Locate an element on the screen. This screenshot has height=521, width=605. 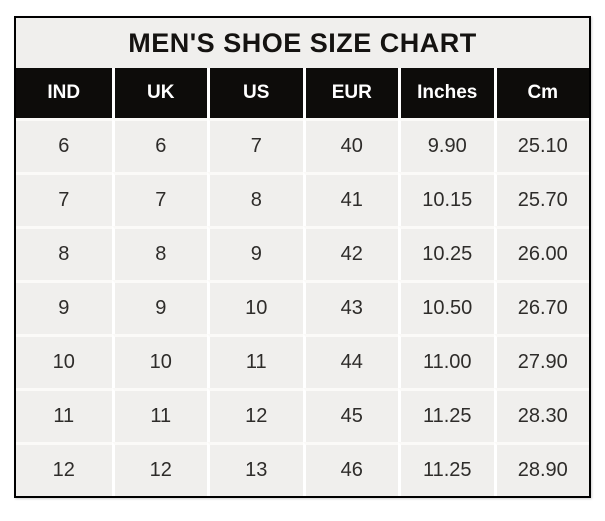
table-row: 8 8 9 42 10.25 26.00 is located at coordinates (302, 253).